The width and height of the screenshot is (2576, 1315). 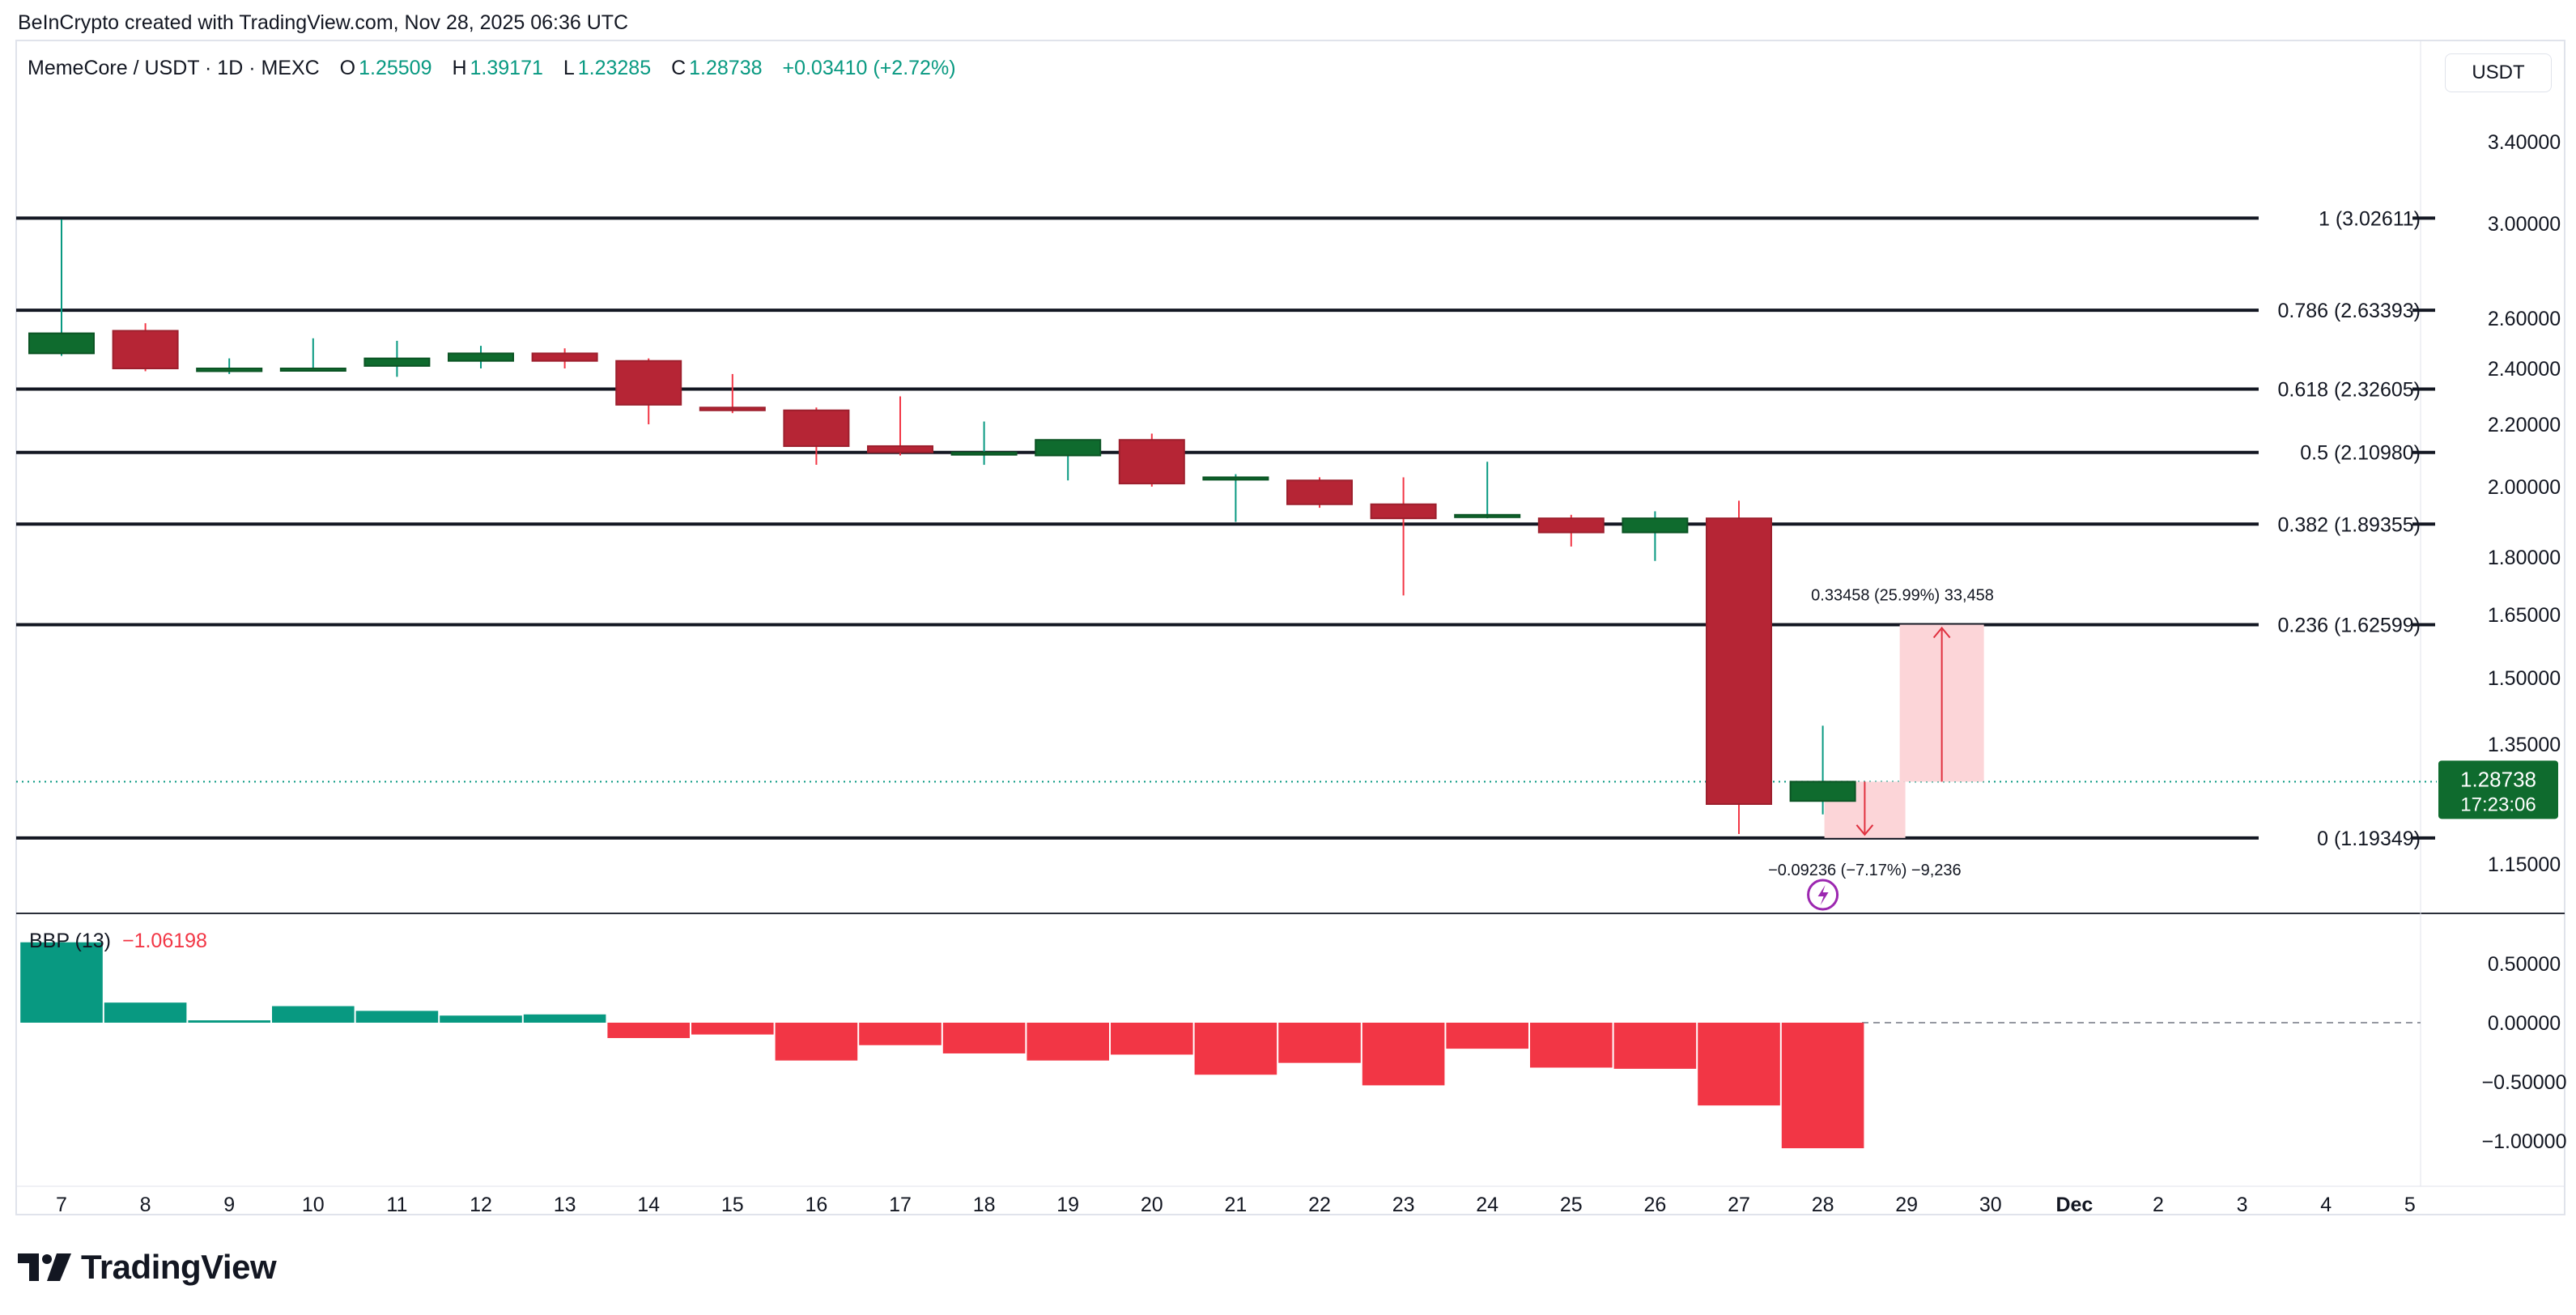 What do you see at coordinates (1990, 1205) in the screenshot?
I see `time-axis-label: 30` at bounding box center [1990, 1205].